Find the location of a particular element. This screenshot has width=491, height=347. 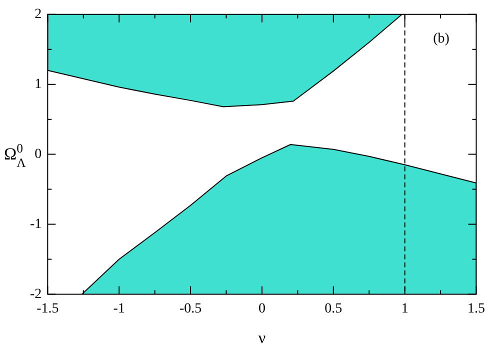

y-tick-label: -2 is located at coordinates (36, 294).